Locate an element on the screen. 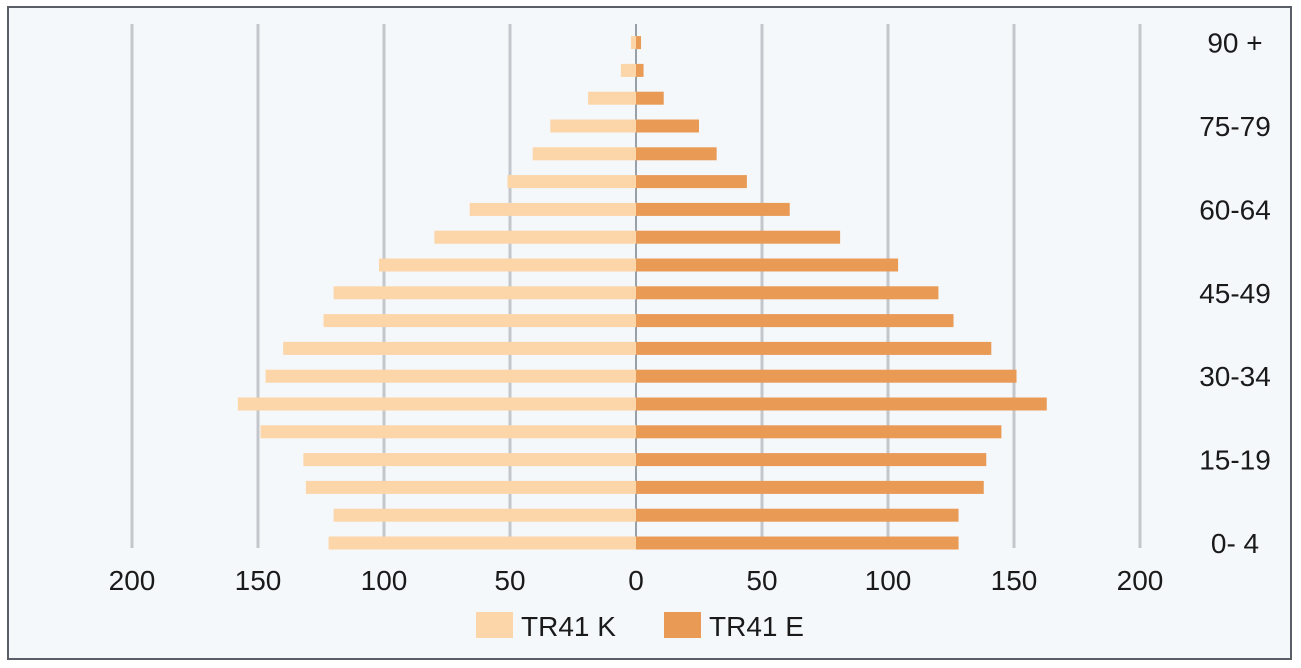  x-axis: 200 150 100 50 0 50 100 150 200 is located at coordinates (636, 580).